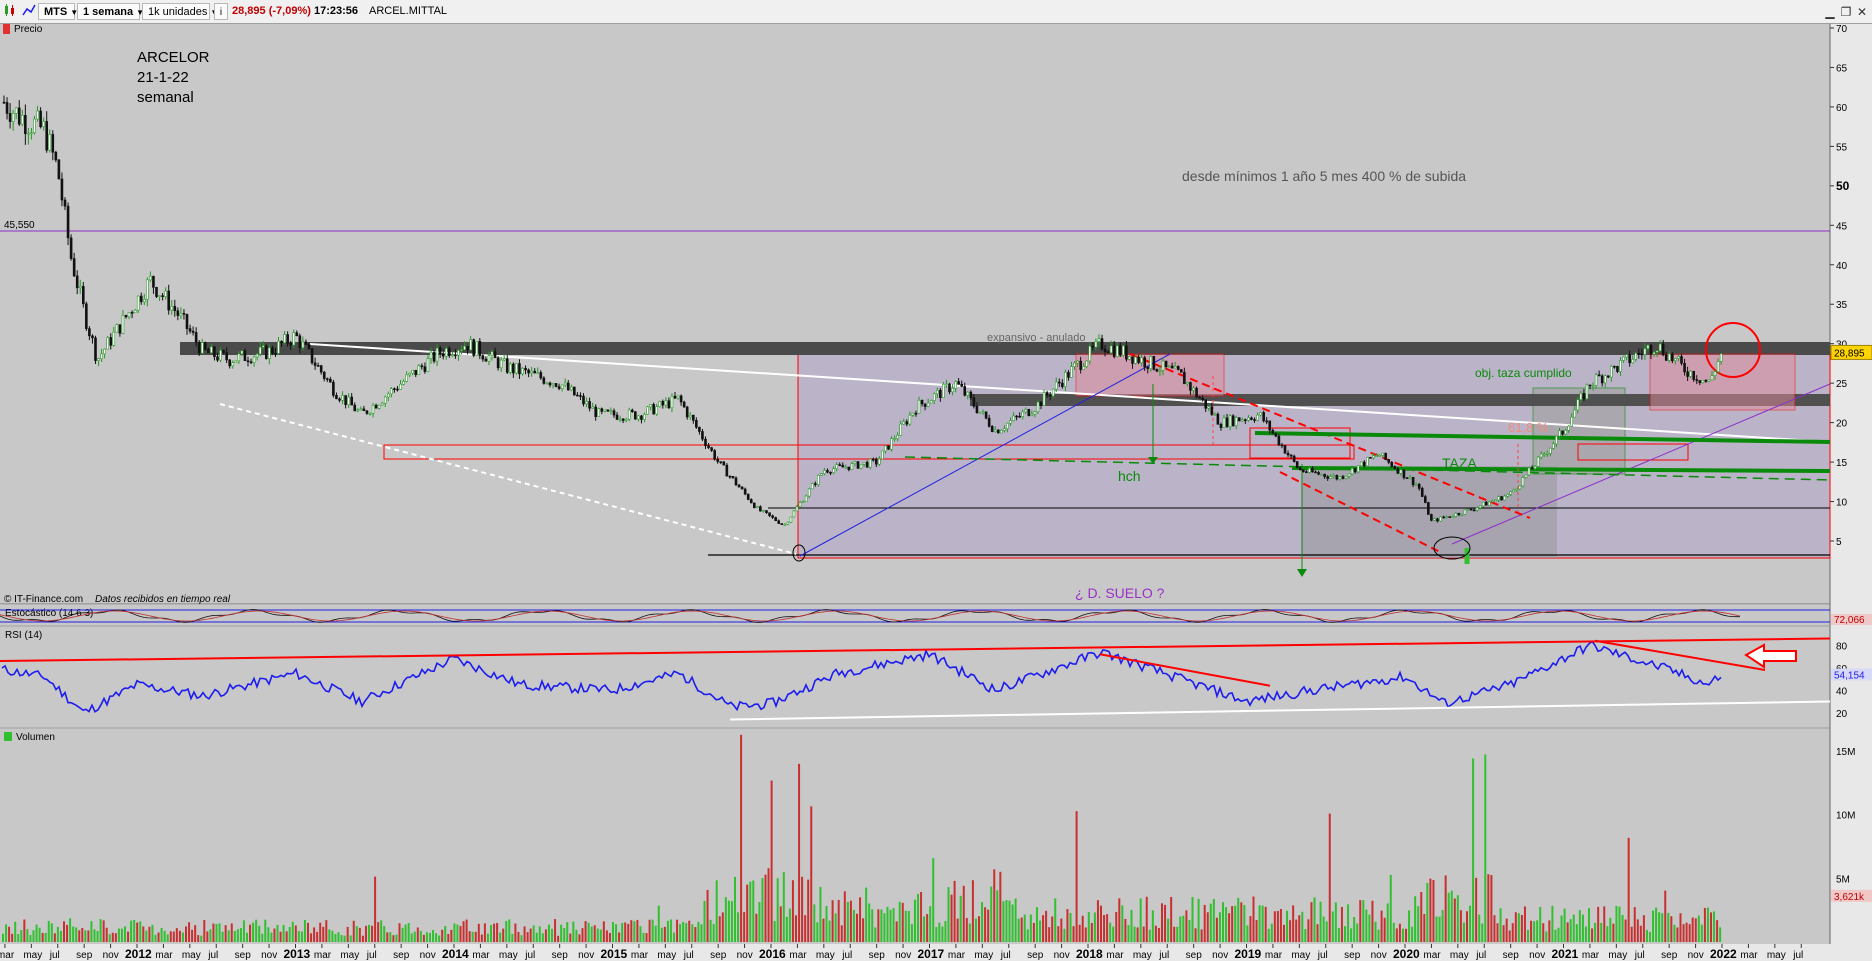 This screenshot has height=961, width=1872. I want to click on x-tick-label: may, so click(983, 955).